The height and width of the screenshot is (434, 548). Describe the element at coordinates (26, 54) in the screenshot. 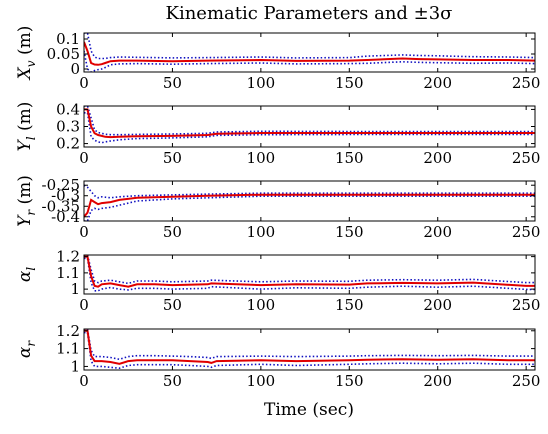

I see `y-axis-label: Xv (m)` at that location.